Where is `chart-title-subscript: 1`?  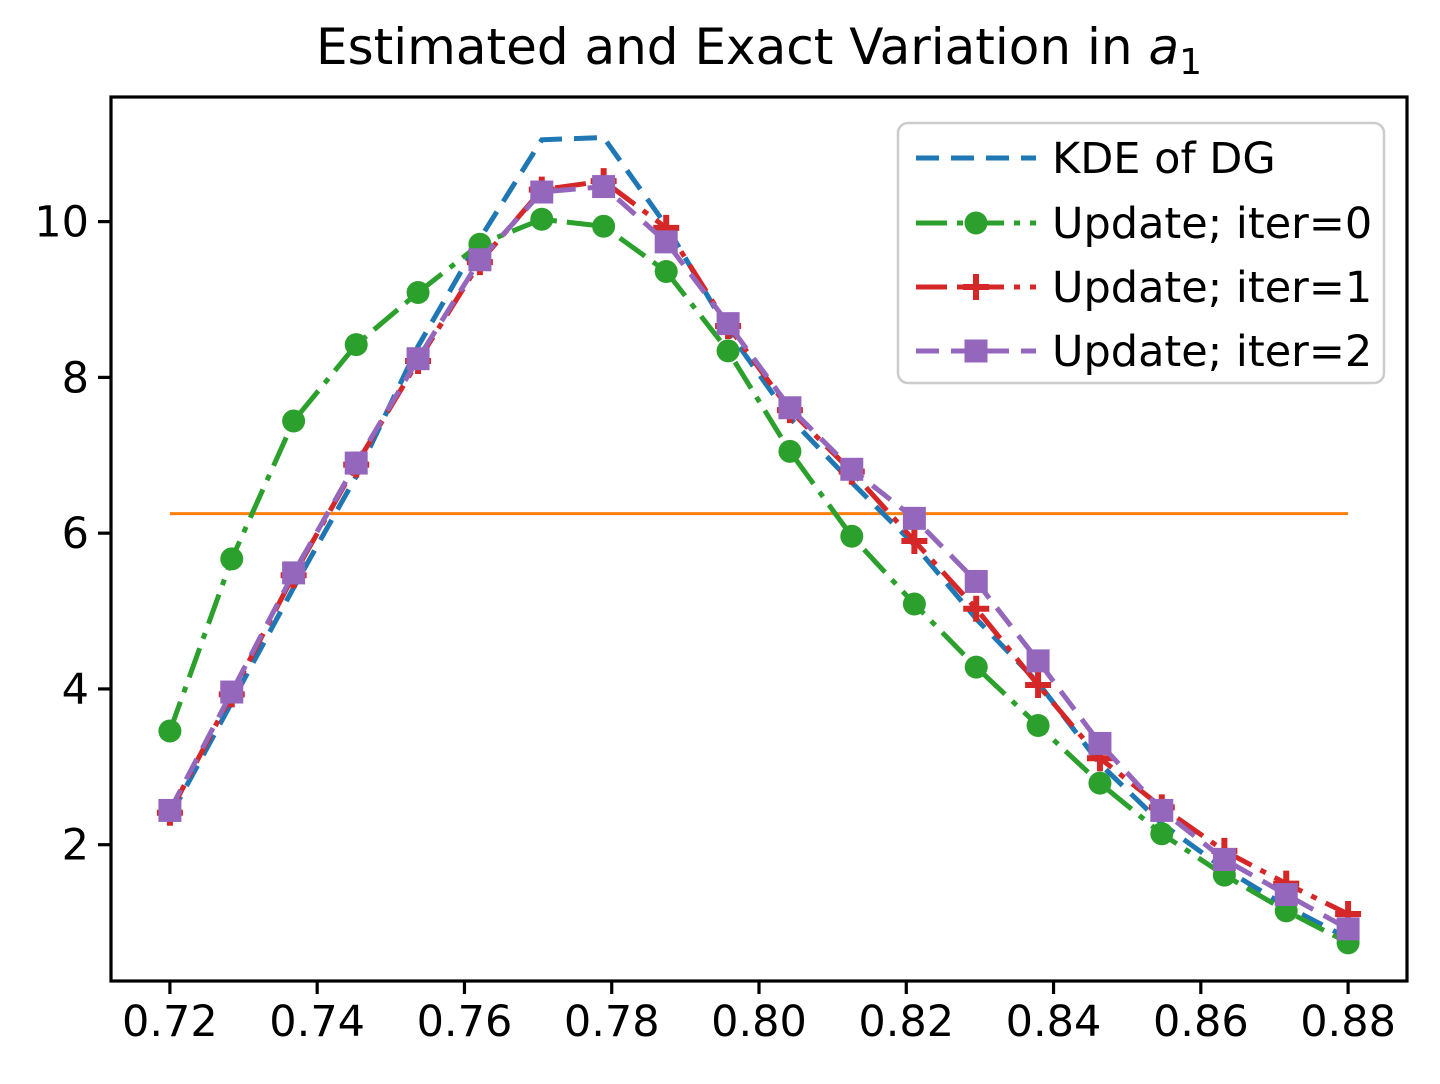 chart-title-subscript: 1 is located at coordinates (1190, 62).